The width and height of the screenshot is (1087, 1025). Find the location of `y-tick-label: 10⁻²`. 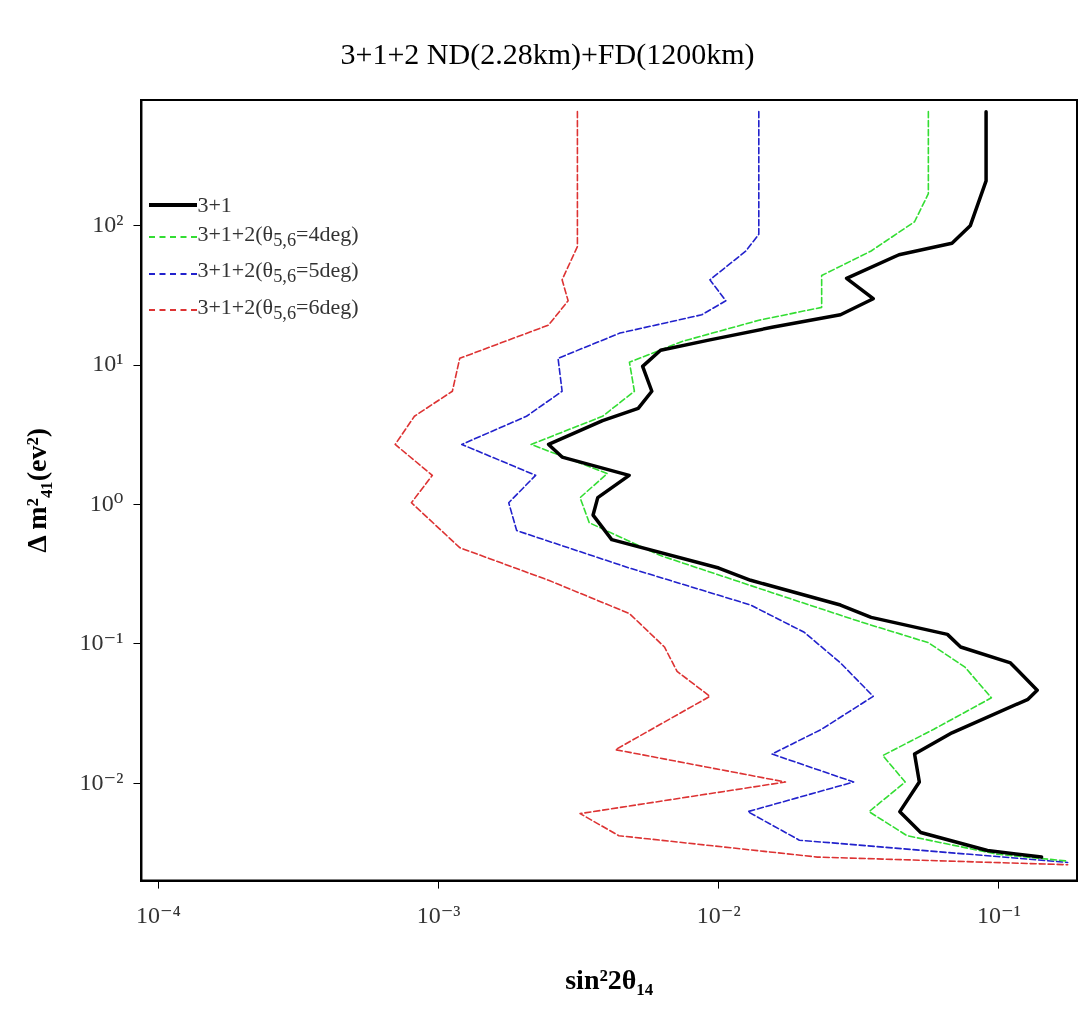

y-tick-label: 10⁻² is located at coordinates (101, 781).